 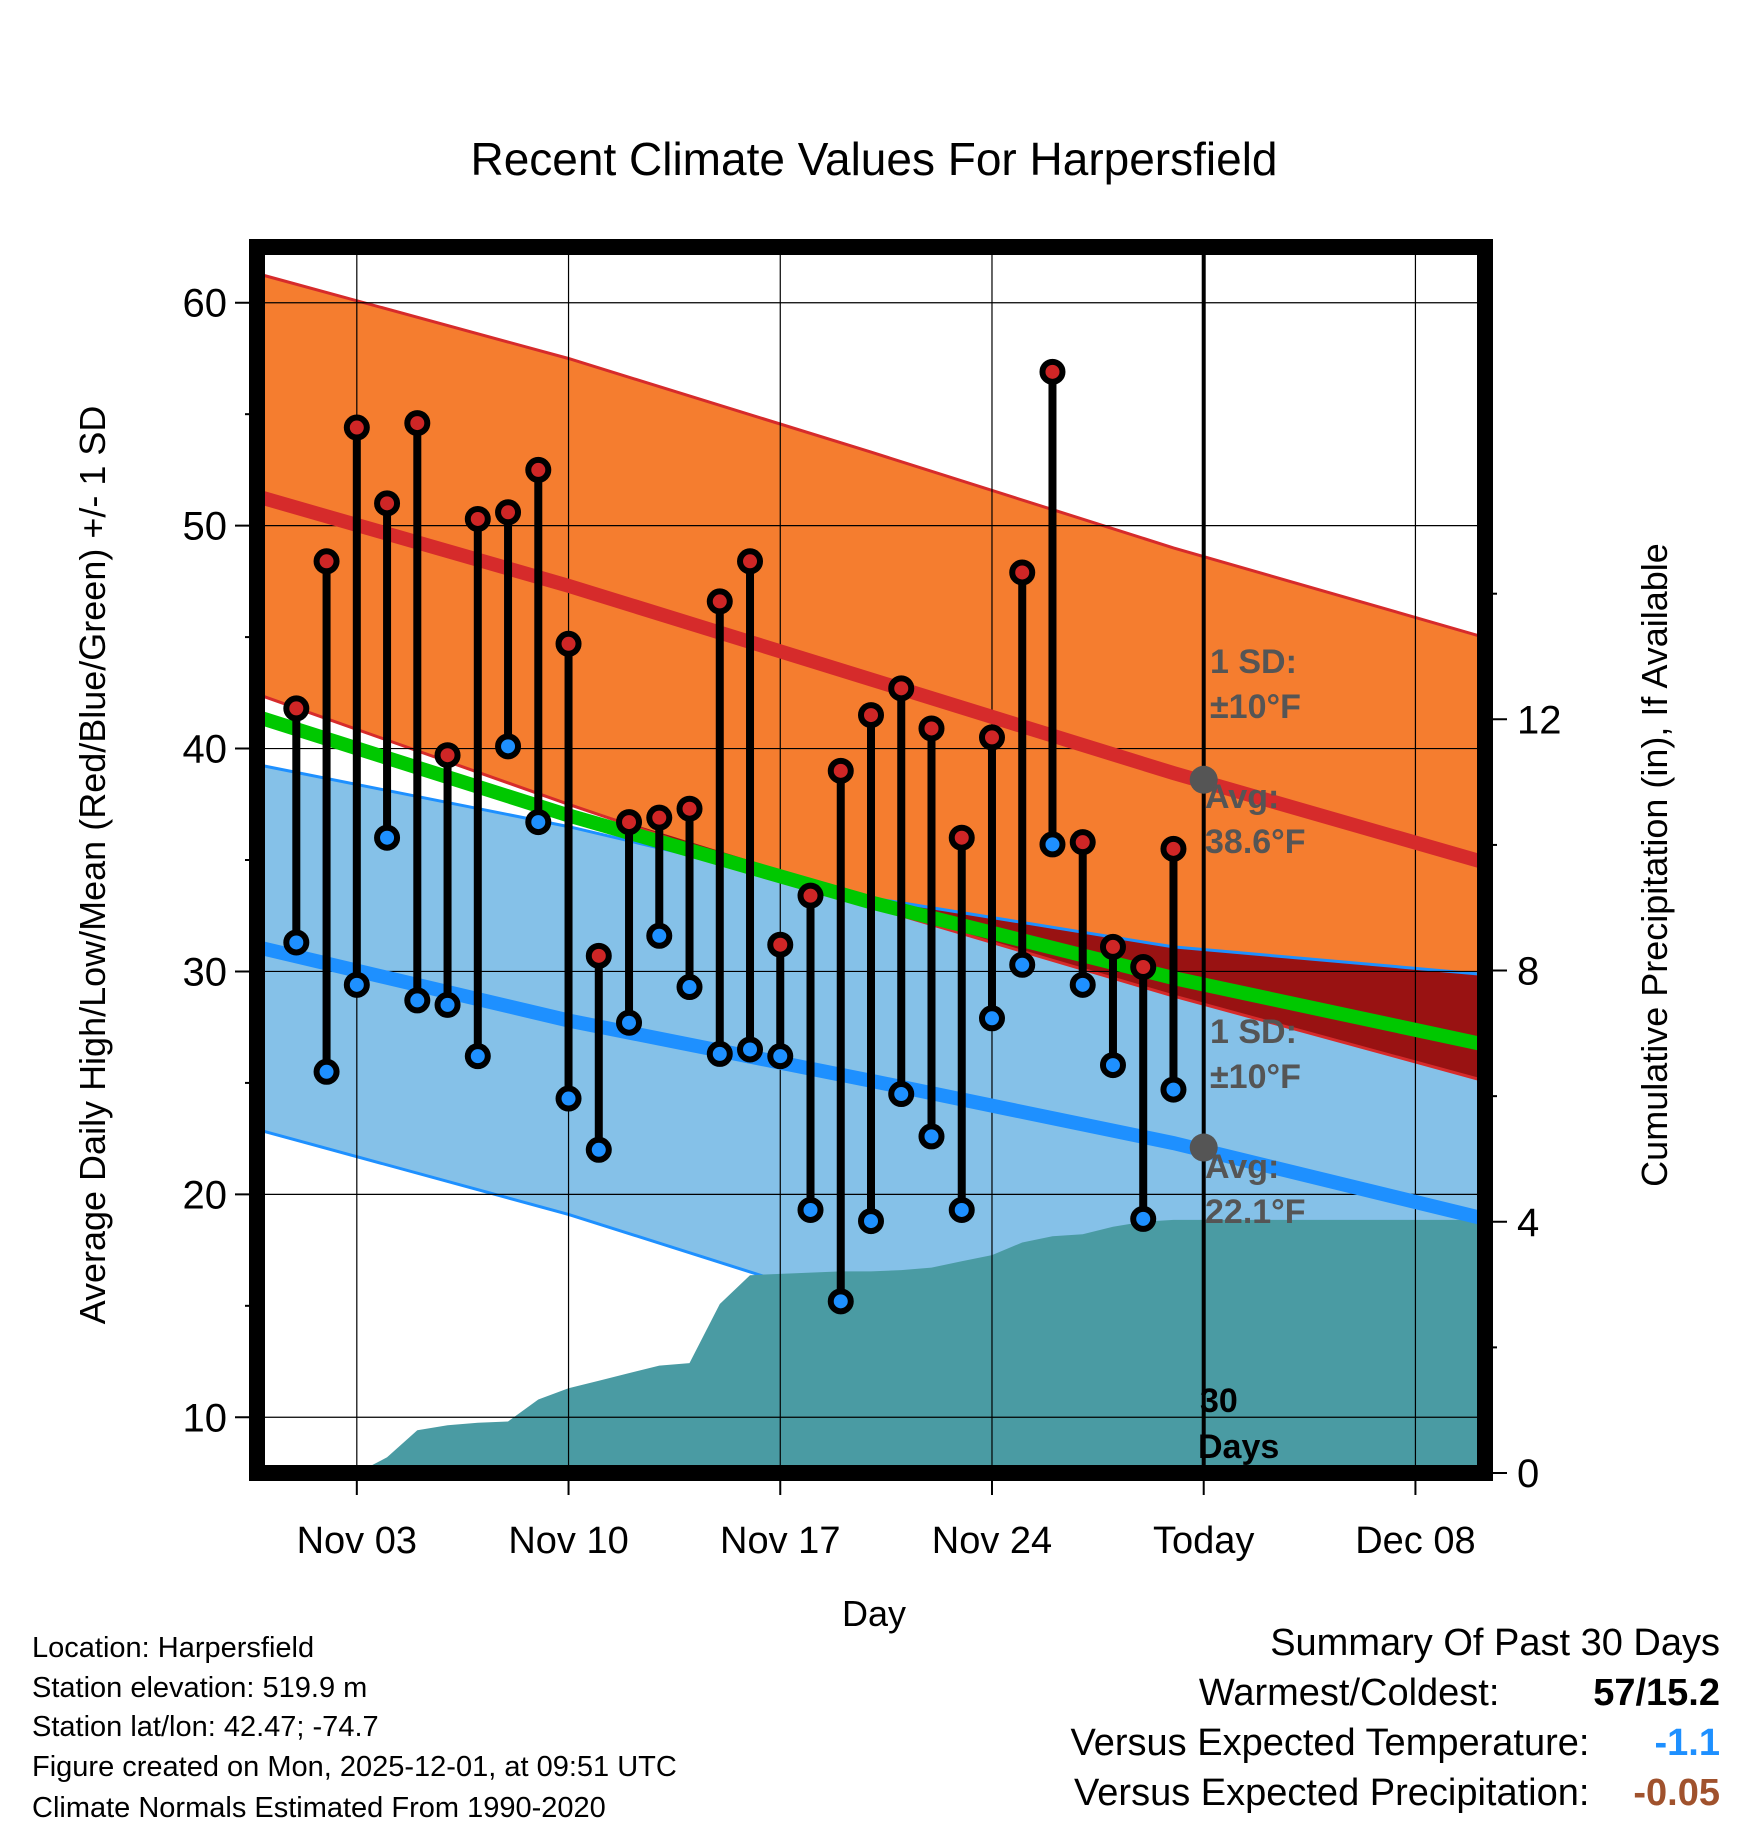 I want to click on x-tick-label: Dec 08, so click(x=1415, y=1541).